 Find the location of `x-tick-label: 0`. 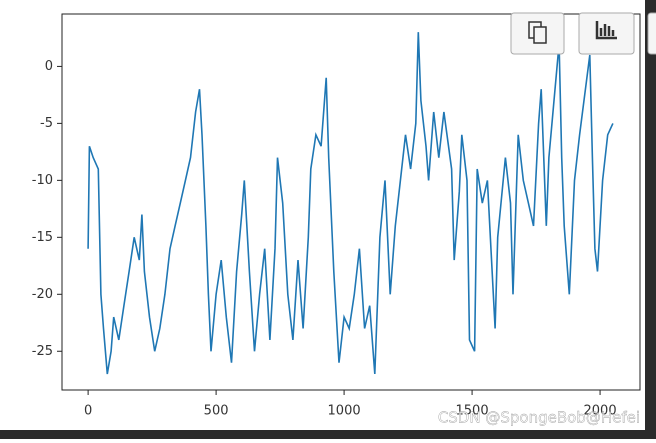

x-tick-label: 0 is located at coordinates (88, 411).